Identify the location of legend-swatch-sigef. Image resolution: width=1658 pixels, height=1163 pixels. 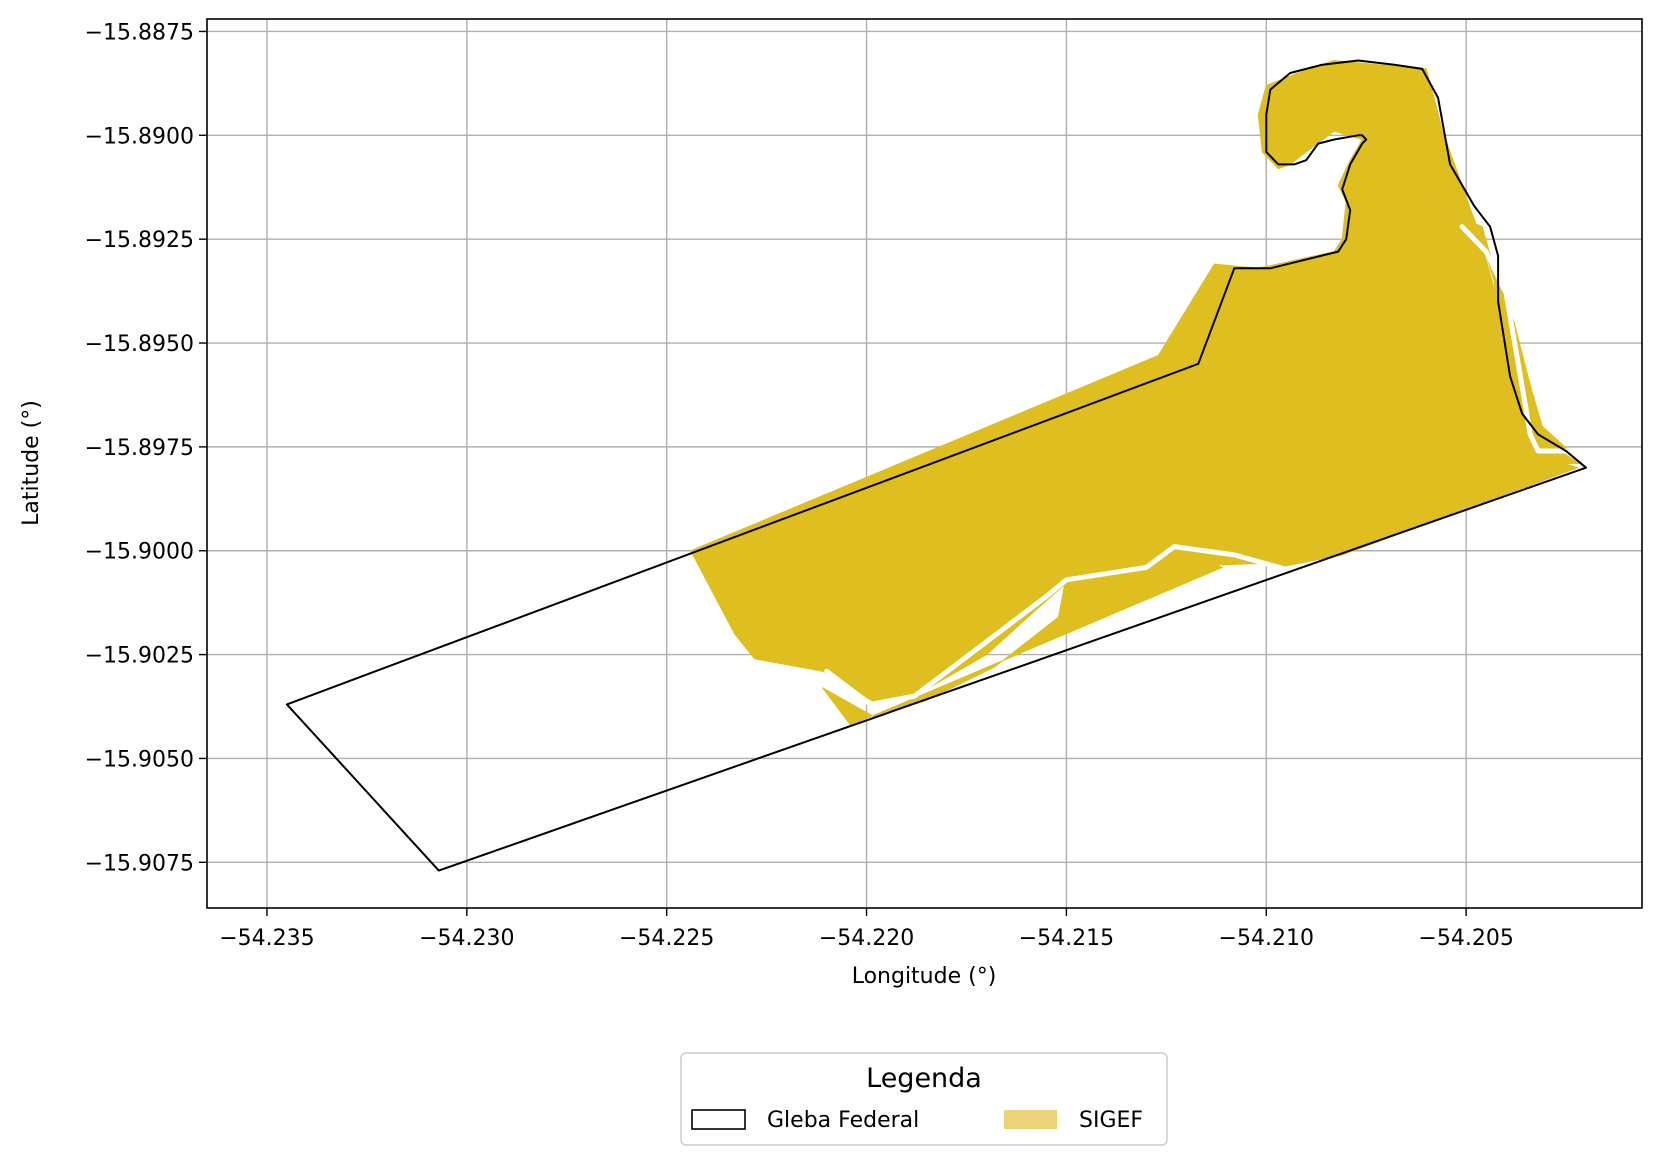
(1030, 1119).